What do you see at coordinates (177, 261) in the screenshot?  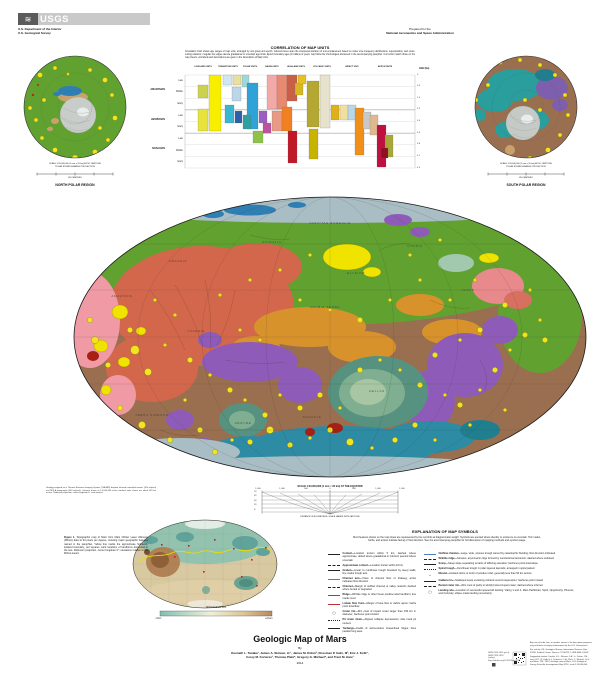 I see `feature-name-label: ARCADIA` at bounding box center [177, 261].